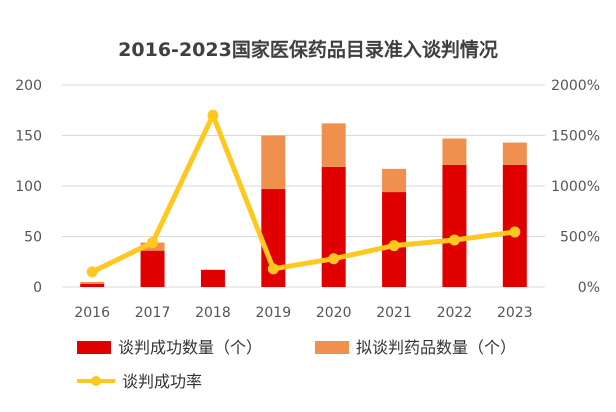 The height and width of the screenshot is (412, 616). I want to click on legend-label-planned: 拟谈判药品数量（个）, so click(436, 347).